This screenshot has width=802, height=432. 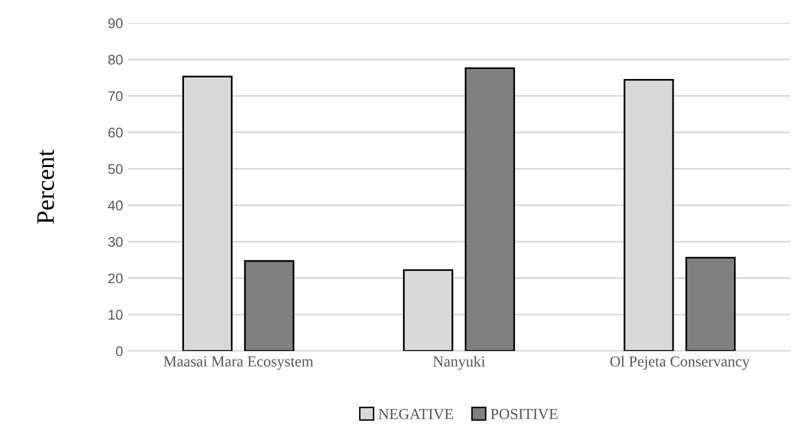 I want to click on legend-label: POSITIVE, so click(x=524, y=414).